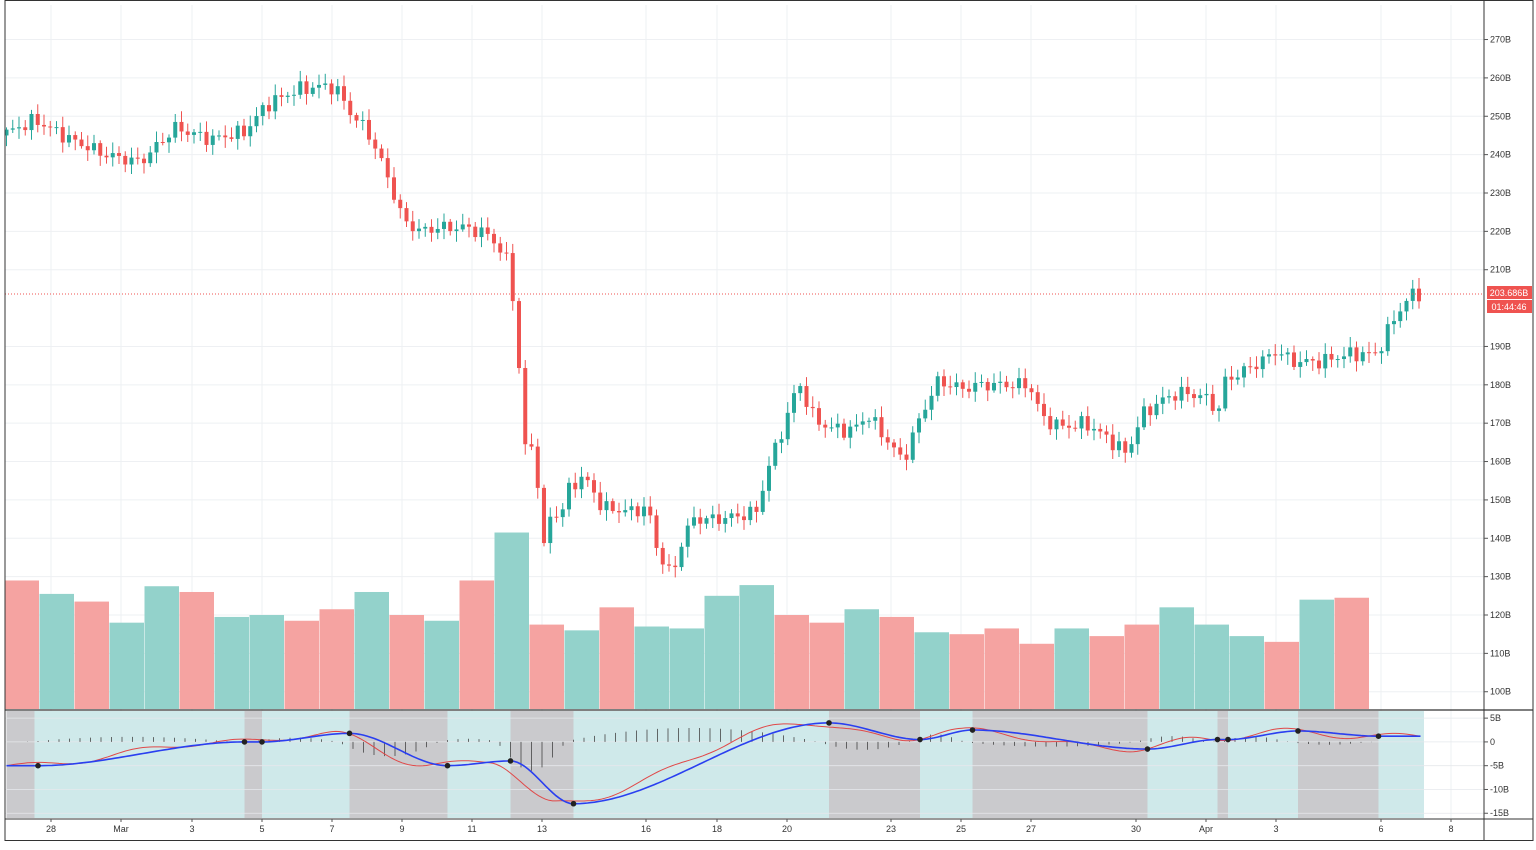  What do you see at coordinates (1500, 193) in the screenshot?
I see `price-tick-label: 230B` at bounding box center [1500, 193].